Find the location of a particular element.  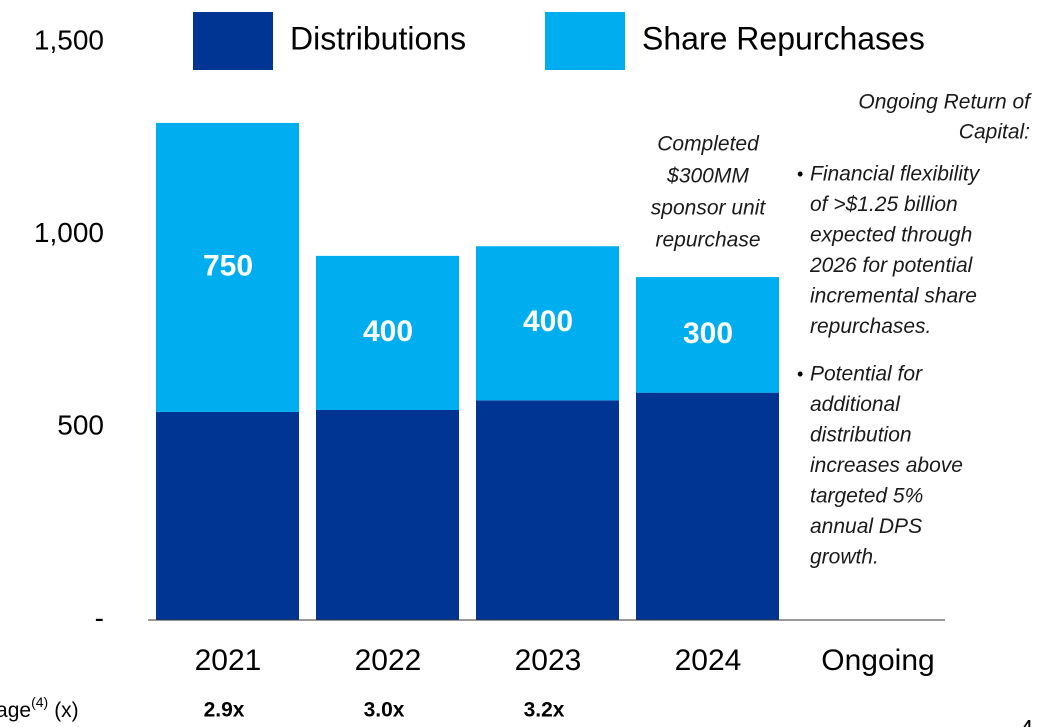

coverage-value: 2.9x is located at coordinates (224, 710).